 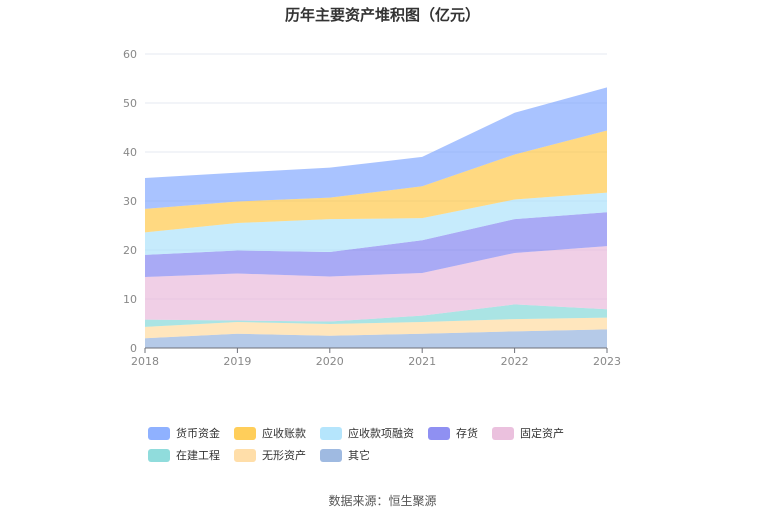 I want to click on x-tick-label: 2020, so click(x=330, y=361).